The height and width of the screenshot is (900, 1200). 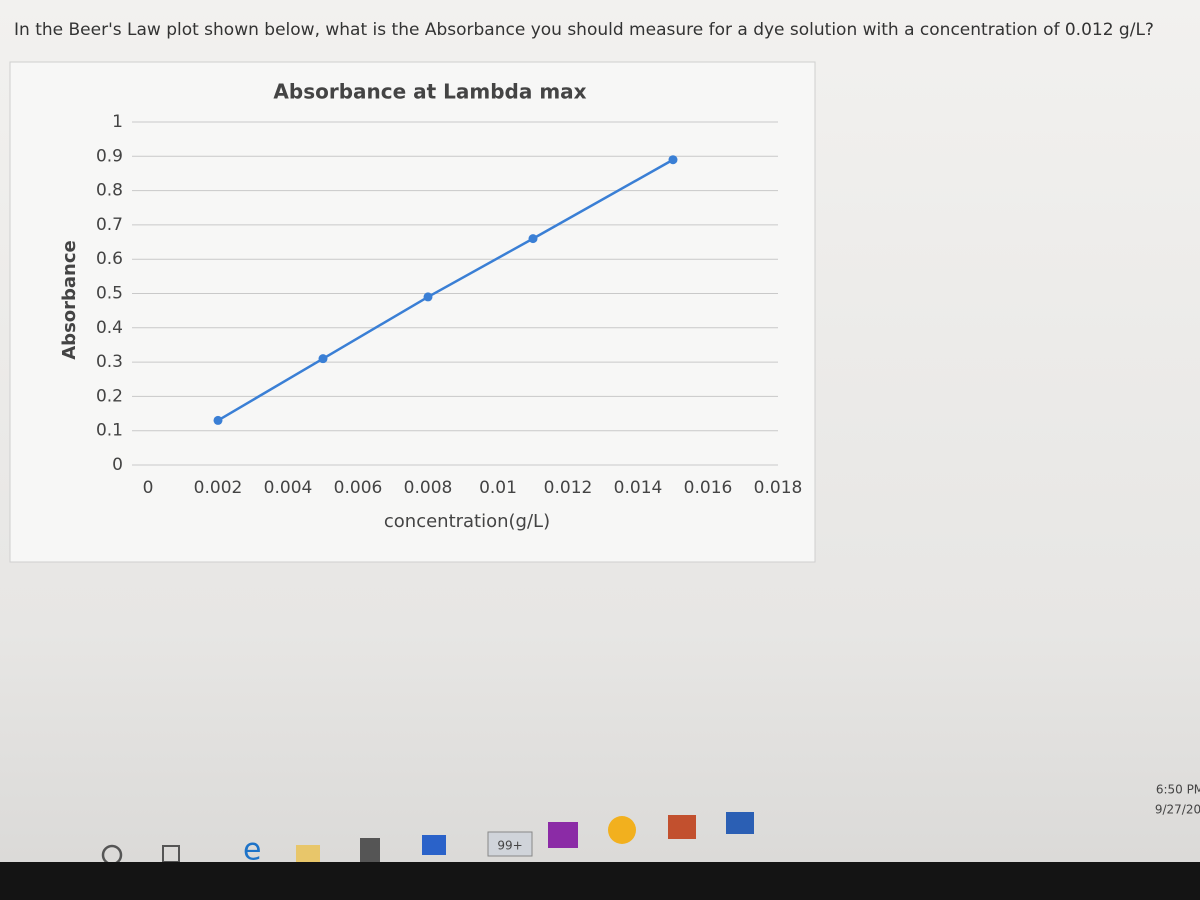 I want to click on y-tick-label: 0.4, so click(x=109, y=328).